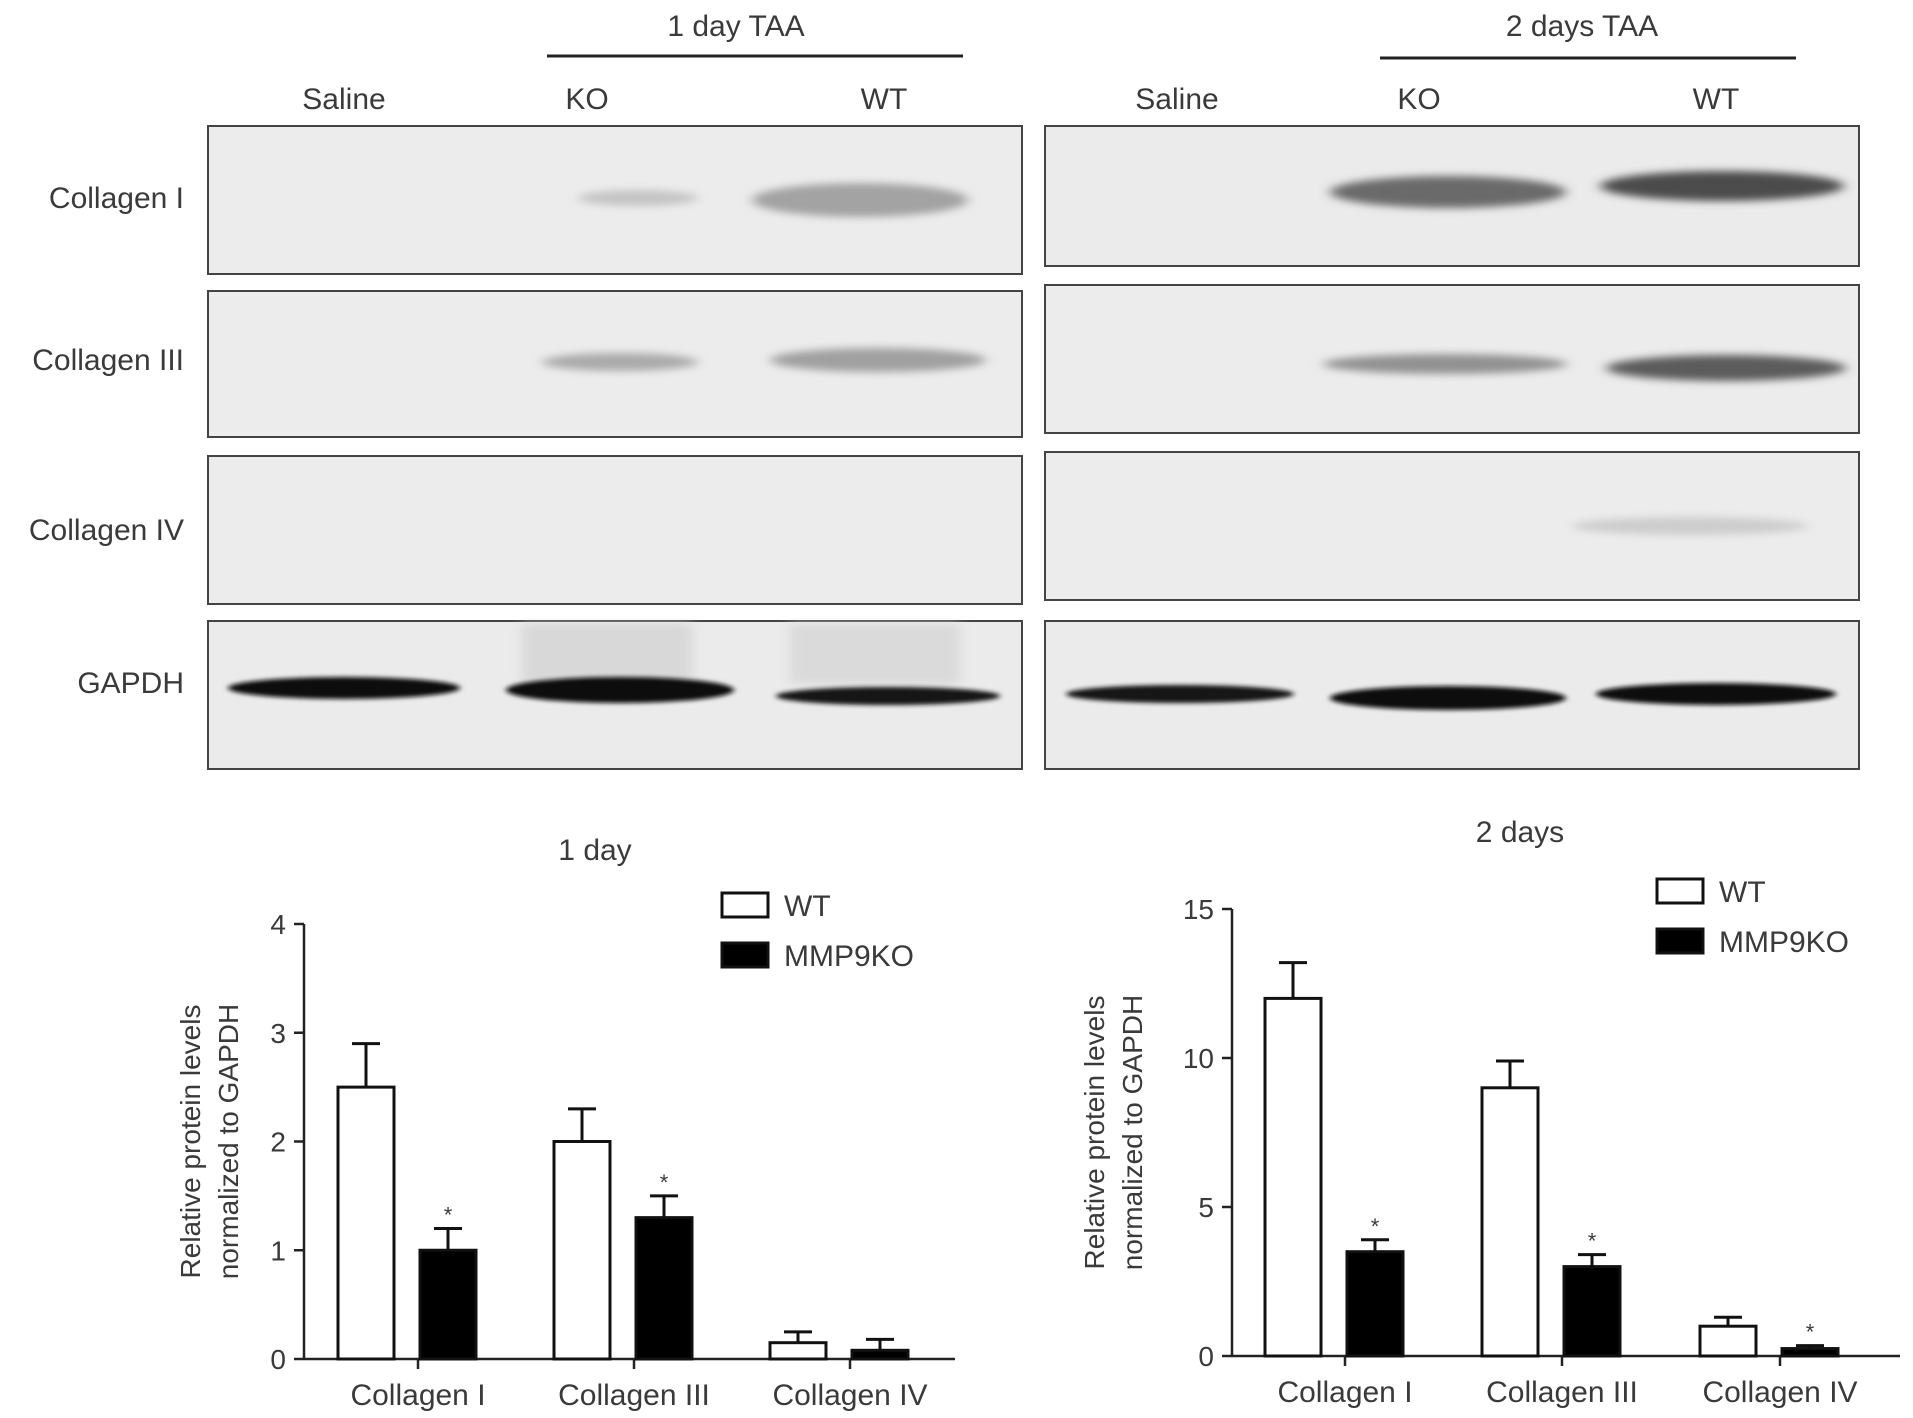 The width and height of the screenshot is (1913, 1418). Describe the element at coordinates (615, 530) in the screenshot. I see `blot-strip` at that location.